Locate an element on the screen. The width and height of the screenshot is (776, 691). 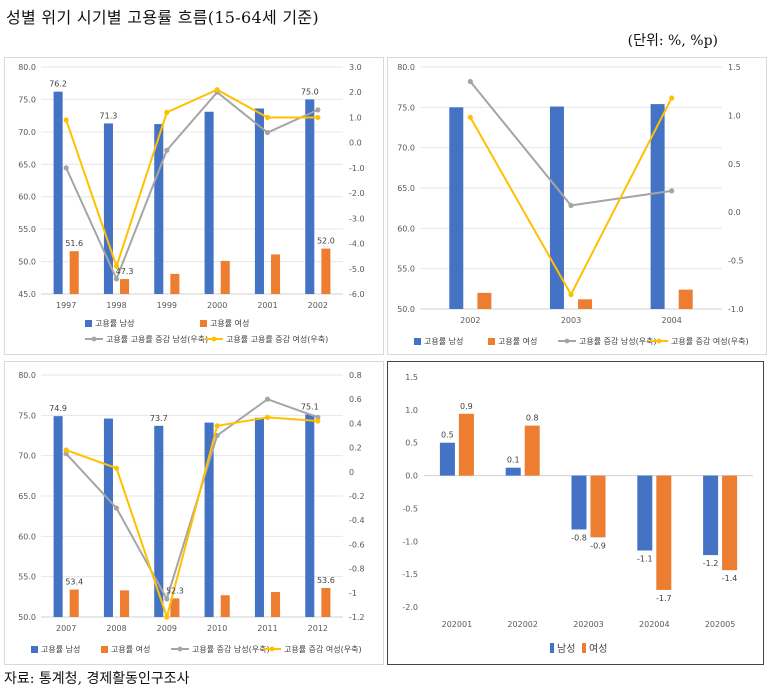
y2-tick-label: -3.0 is located at coordinates (357, 218).